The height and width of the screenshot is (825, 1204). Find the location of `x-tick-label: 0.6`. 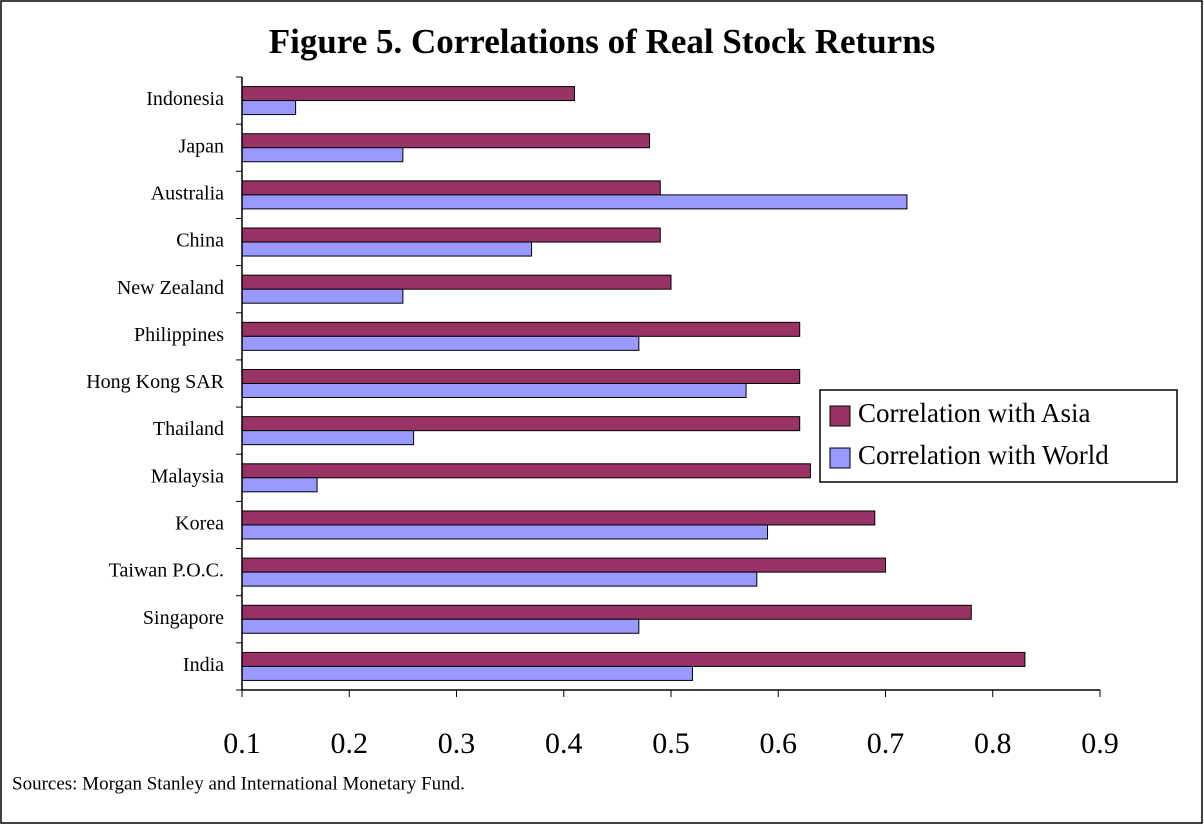

x-tick-label: 0.6 is located at coordinates (779, 743).